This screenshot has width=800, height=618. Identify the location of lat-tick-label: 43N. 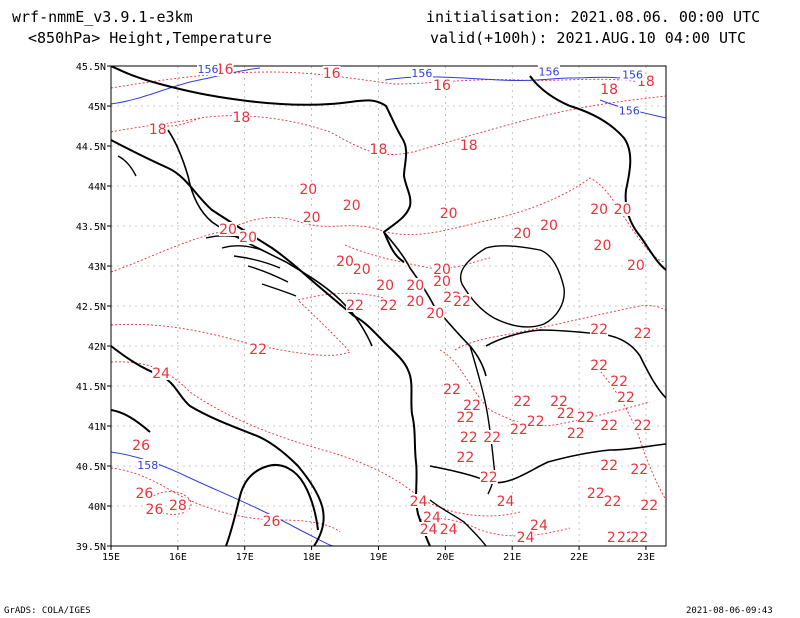
(97, 267).